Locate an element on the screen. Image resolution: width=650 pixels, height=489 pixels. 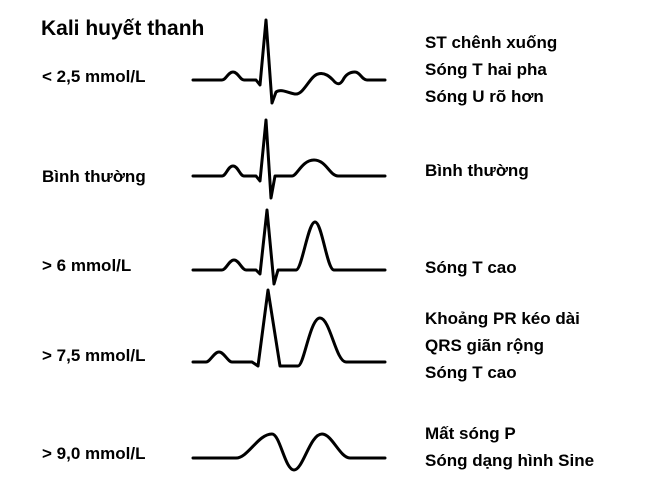
description-line: Bình thường is located at coordinates (477, 170).